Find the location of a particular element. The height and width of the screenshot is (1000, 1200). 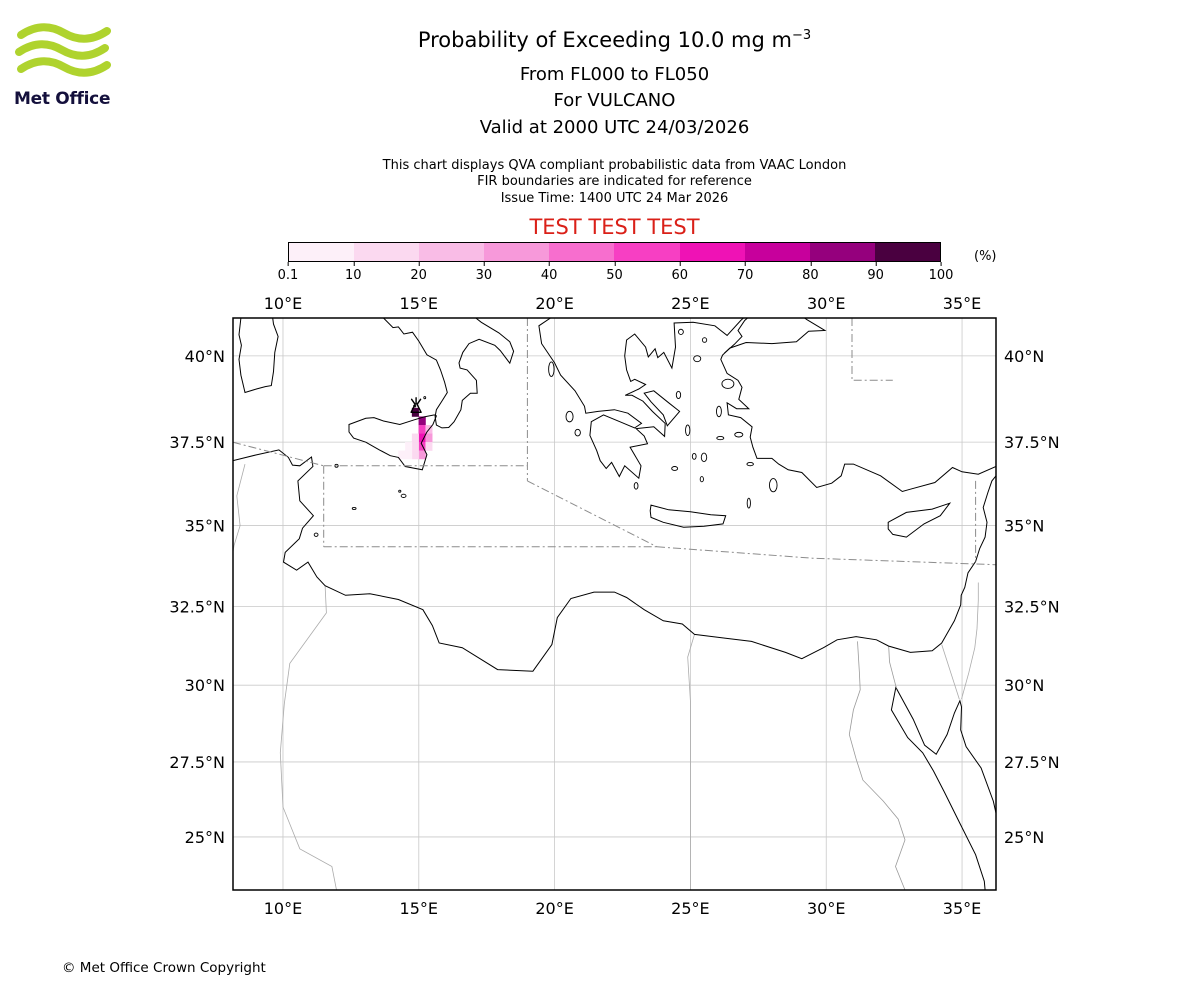

lat-label-left: 30°N is located at coordinates (205, 685).